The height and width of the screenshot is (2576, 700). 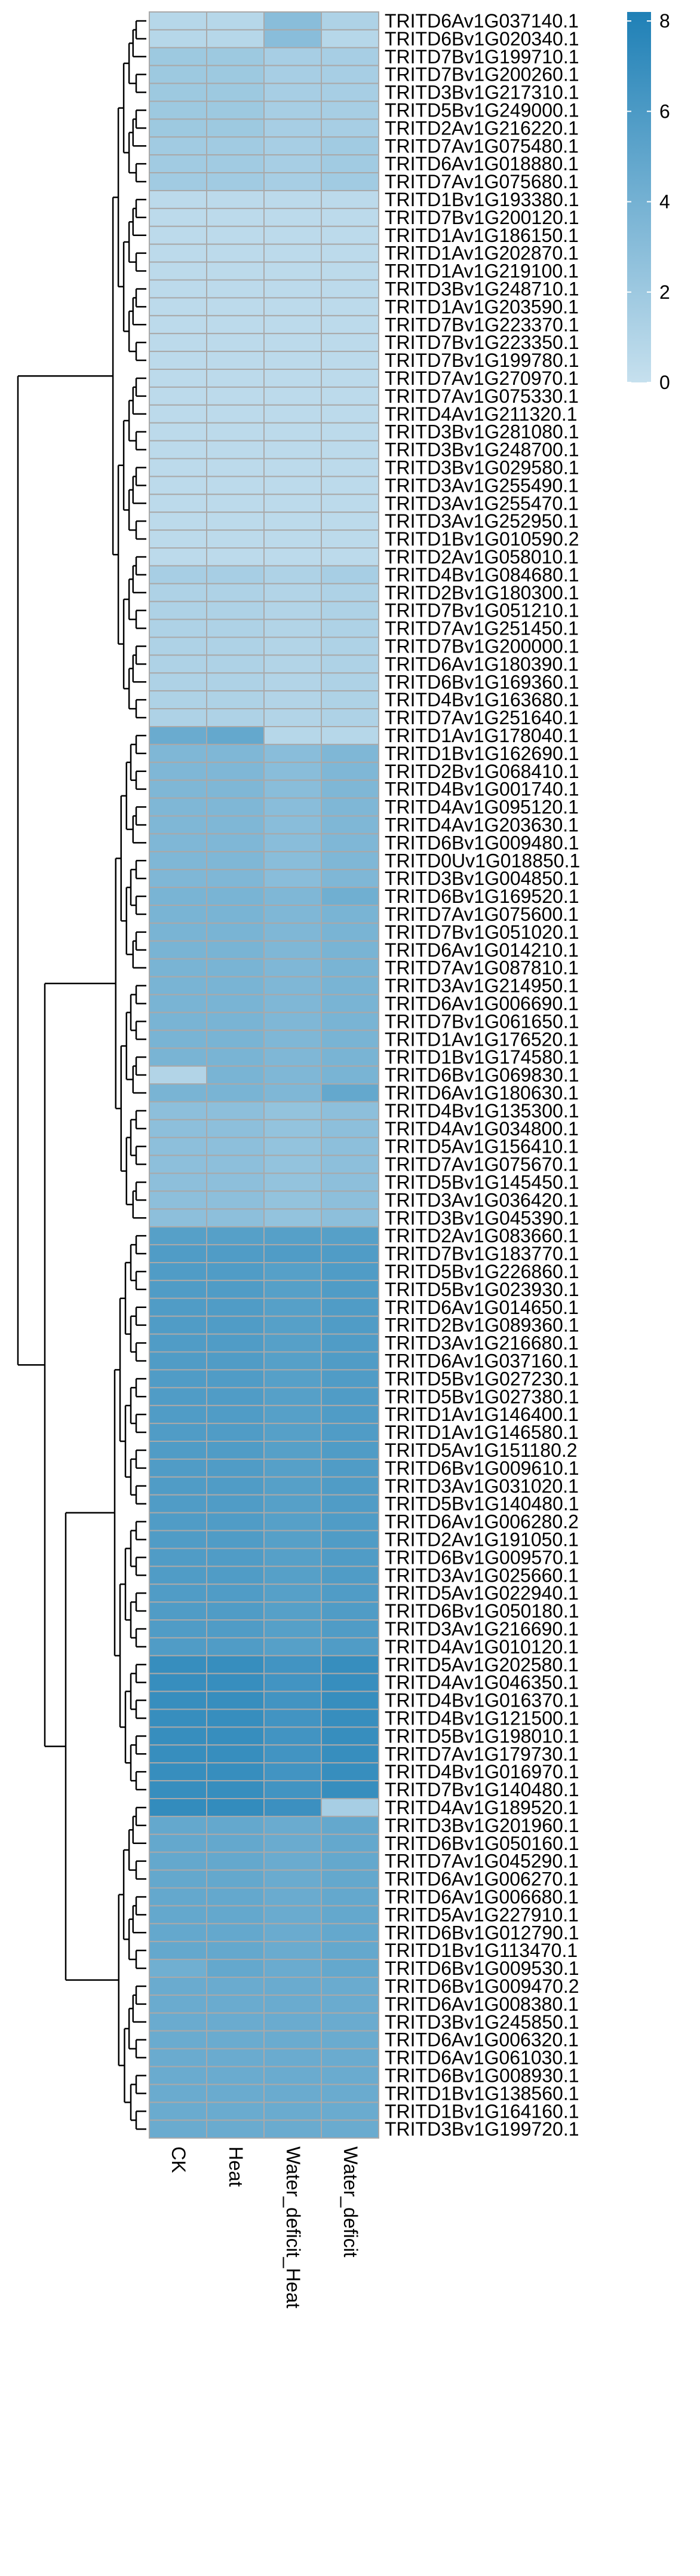 I want to click on row-label: TRITD6Av1G180390.1, so click(x=482, y=664).